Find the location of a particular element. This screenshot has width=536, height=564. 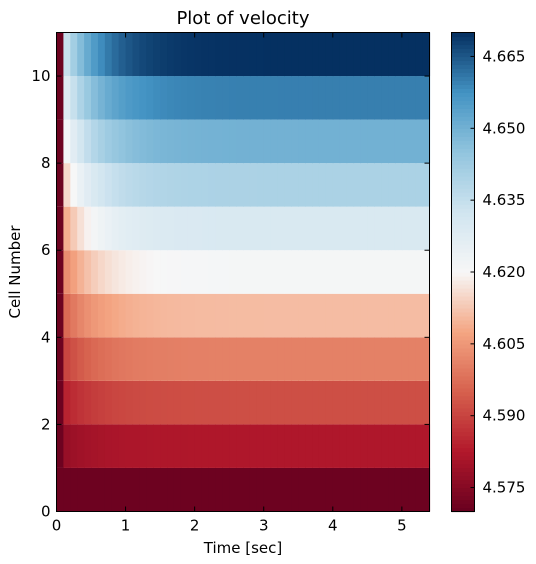

x-tick-label: 1 is located at coordinates (126, 526).